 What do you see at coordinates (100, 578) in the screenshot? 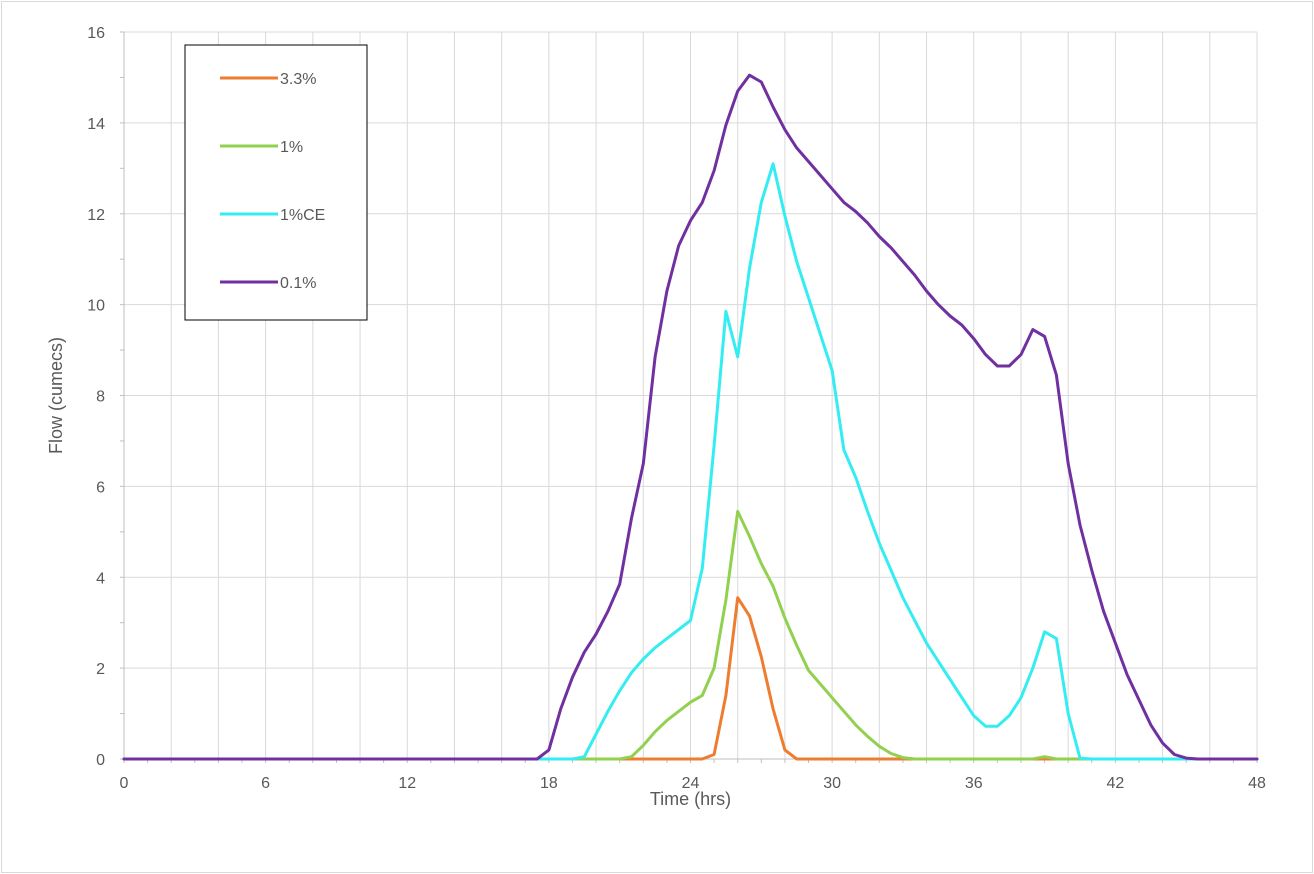
I see `y-tick-label: 4` at bounding box center [100, 578].